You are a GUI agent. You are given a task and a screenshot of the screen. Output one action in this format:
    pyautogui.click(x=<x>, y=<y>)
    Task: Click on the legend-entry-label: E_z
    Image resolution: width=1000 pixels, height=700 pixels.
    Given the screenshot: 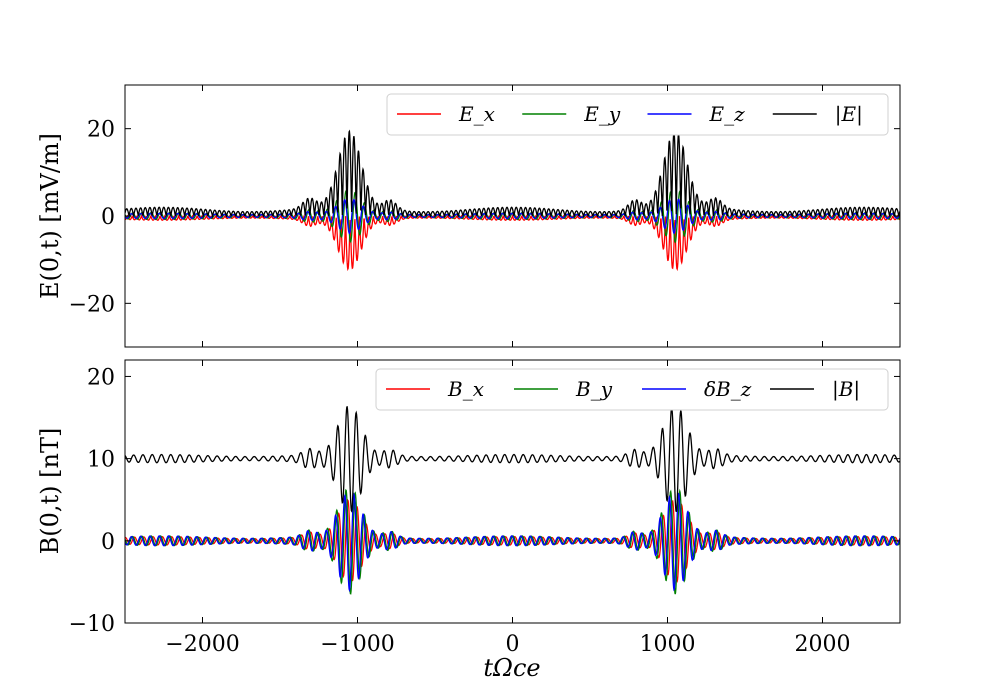 What is the action you would take?
    pyautogui.click(x=727, y=114)
    